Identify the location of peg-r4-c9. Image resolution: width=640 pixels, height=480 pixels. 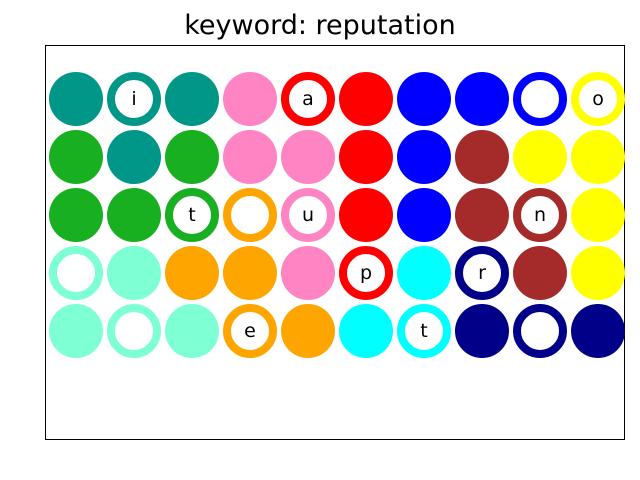
(598, 331).